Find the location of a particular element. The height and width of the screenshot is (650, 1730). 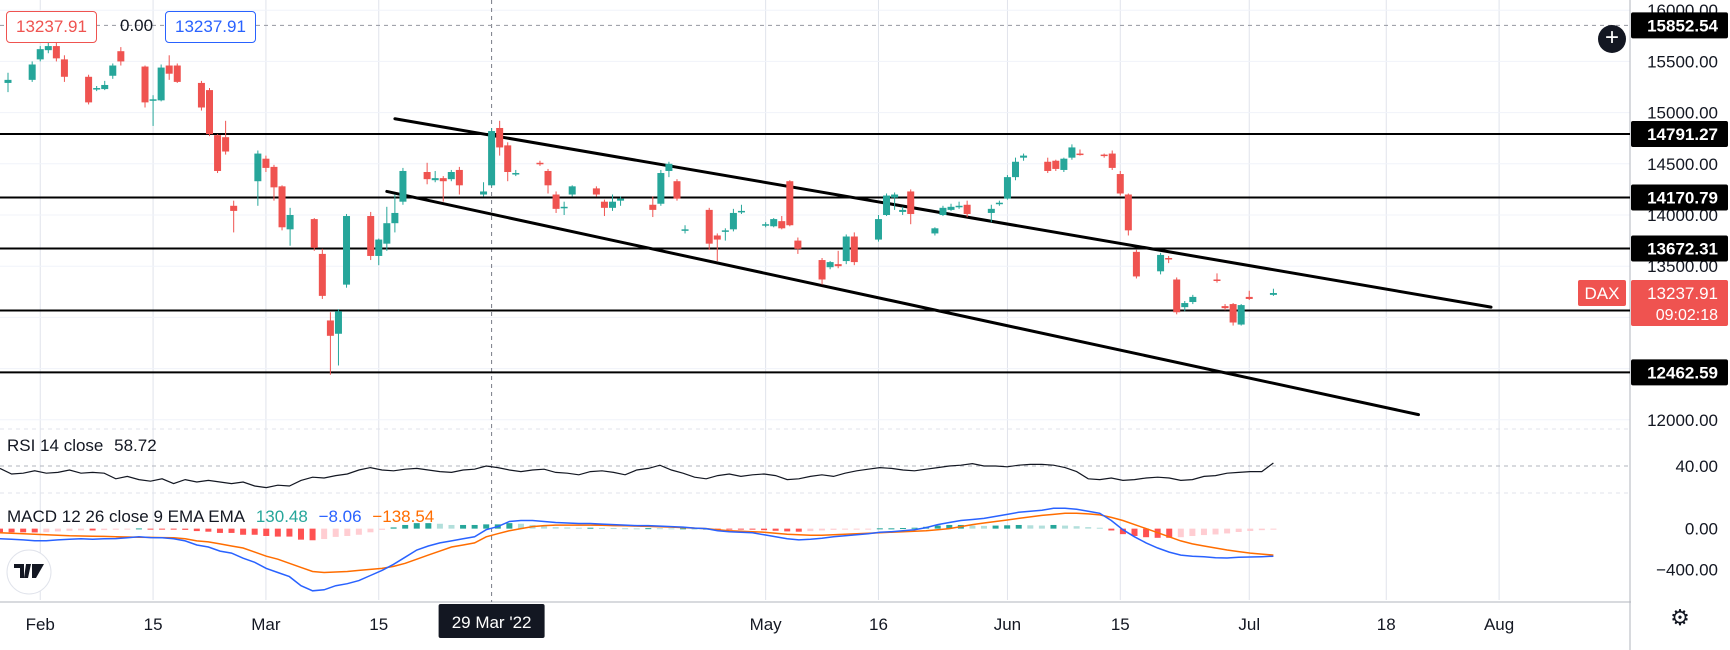

tradingview-logo-icon is located at coordinates (29, 572).